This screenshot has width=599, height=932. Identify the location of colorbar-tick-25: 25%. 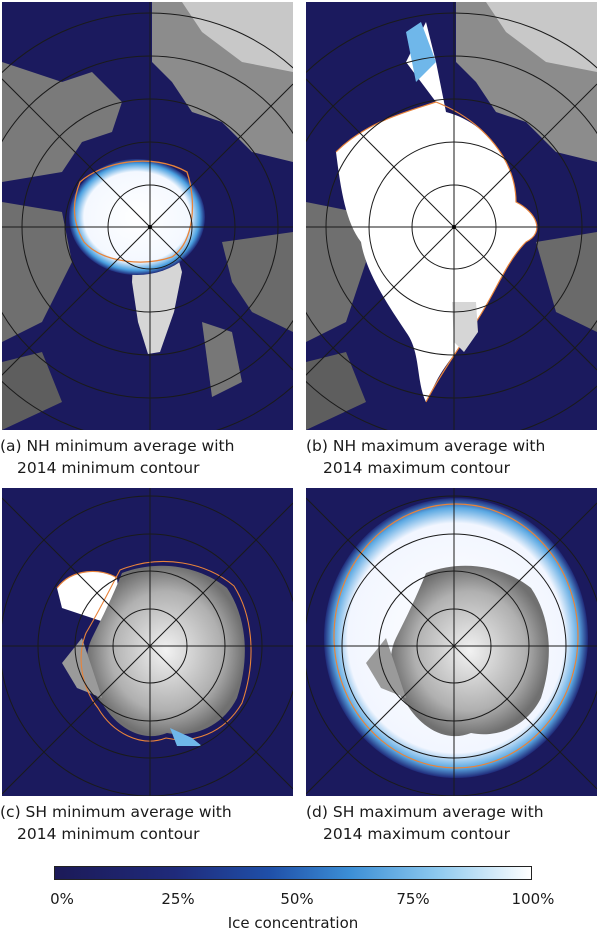
(178, 899).